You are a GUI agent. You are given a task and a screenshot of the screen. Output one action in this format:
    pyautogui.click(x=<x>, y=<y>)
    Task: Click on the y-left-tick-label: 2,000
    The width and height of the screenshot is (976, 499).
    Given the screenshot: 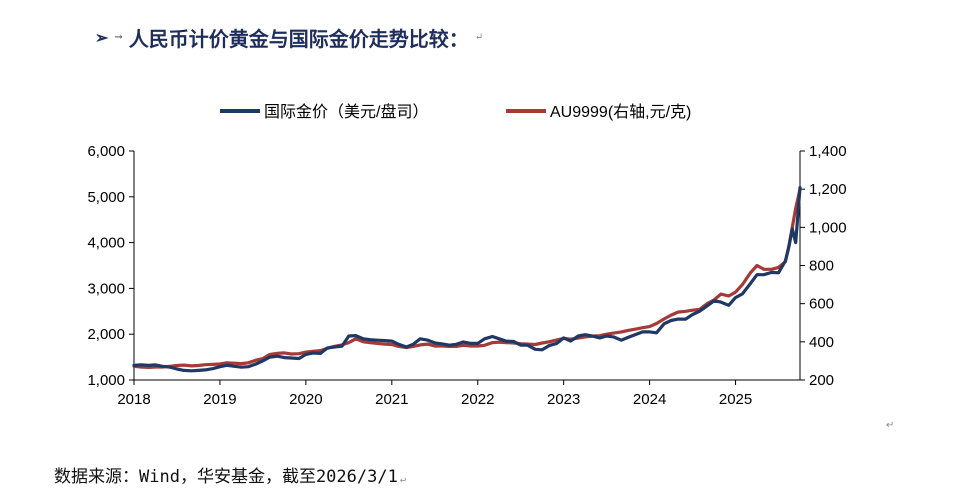 What is the action you would take?
    pyautogui.click(x=106, y=334)
    